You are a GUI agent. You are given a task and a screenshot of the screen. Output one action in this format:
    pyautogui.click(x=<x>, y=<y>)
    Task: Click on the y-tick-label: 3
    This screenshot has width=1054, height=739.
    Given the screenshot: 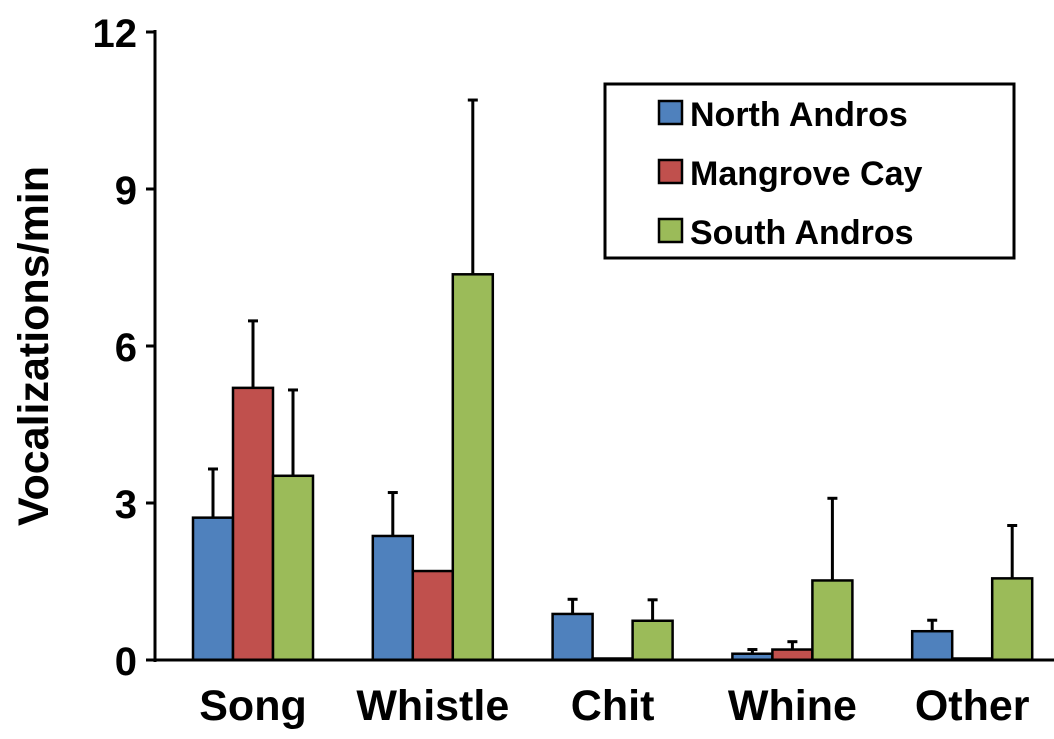 What is the action you would take?
    pyautogui.click(x=126, y=505)
    